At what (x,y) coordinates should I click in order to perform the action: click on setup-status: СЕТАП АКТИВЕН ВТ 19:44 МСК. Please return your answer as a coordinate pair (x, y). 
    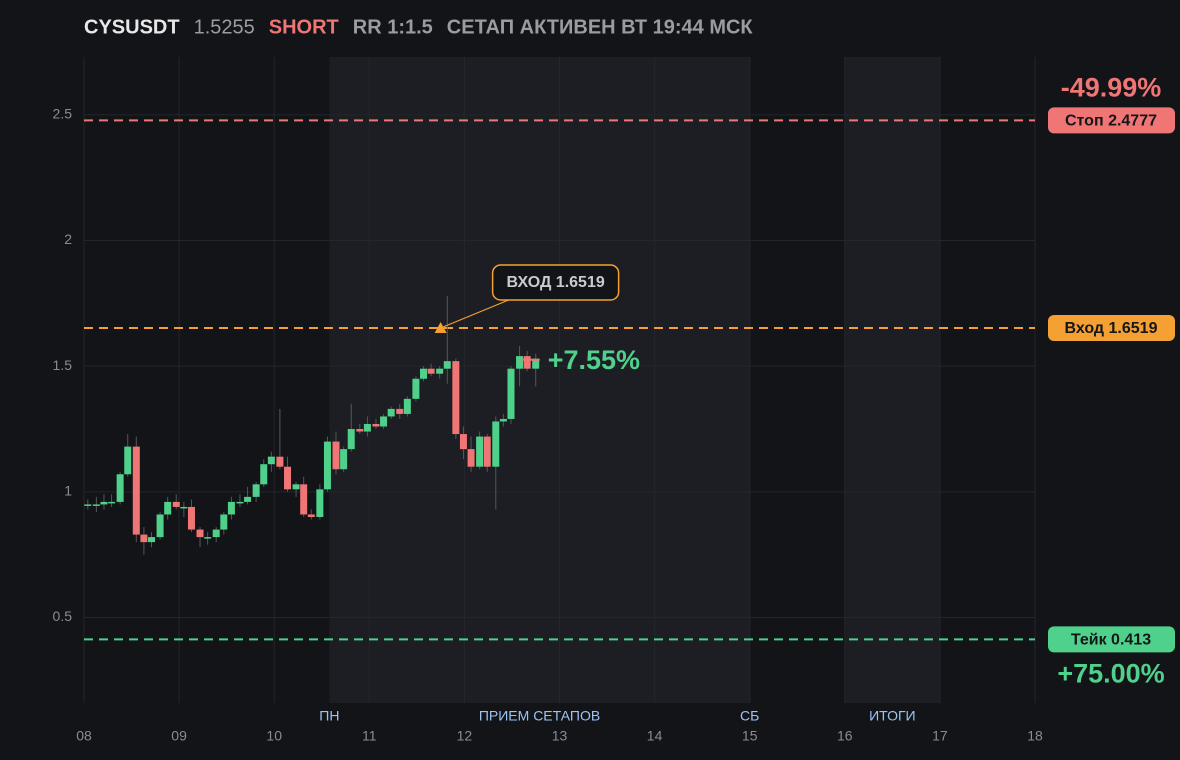
    Looking at the image, I should click on (600, 27).